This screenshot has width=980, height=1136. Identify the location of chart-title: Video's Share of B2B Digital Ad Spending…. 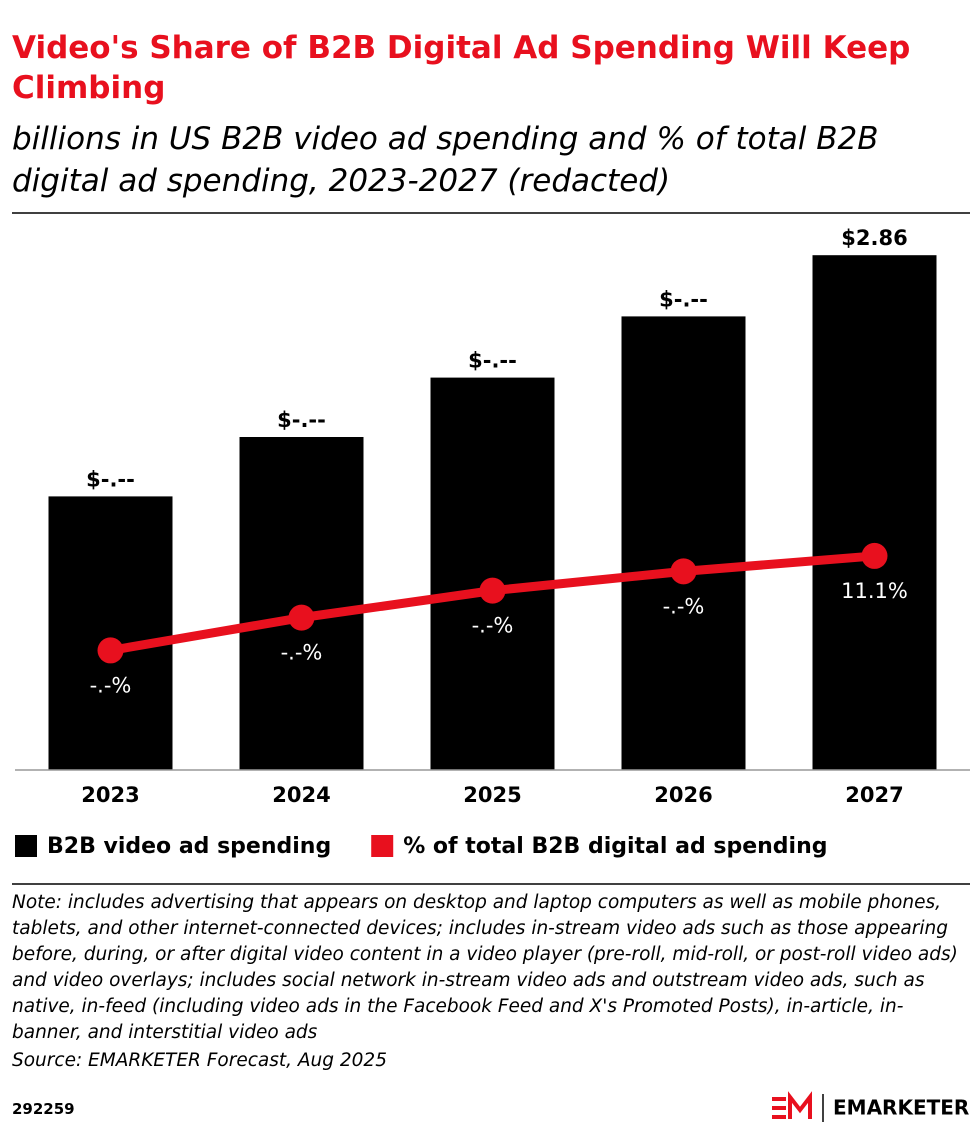
(461, 68).